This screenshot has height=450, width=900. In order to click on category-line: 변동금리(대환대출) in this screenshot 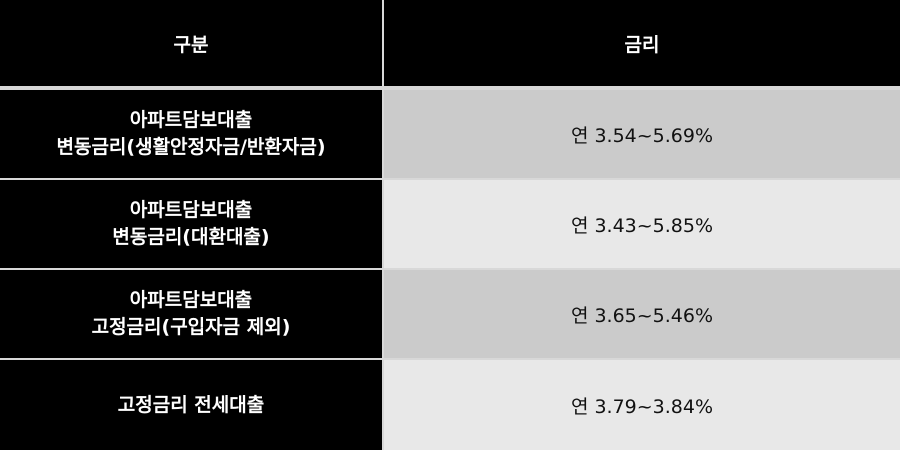, I will do `click(191, 237)`.